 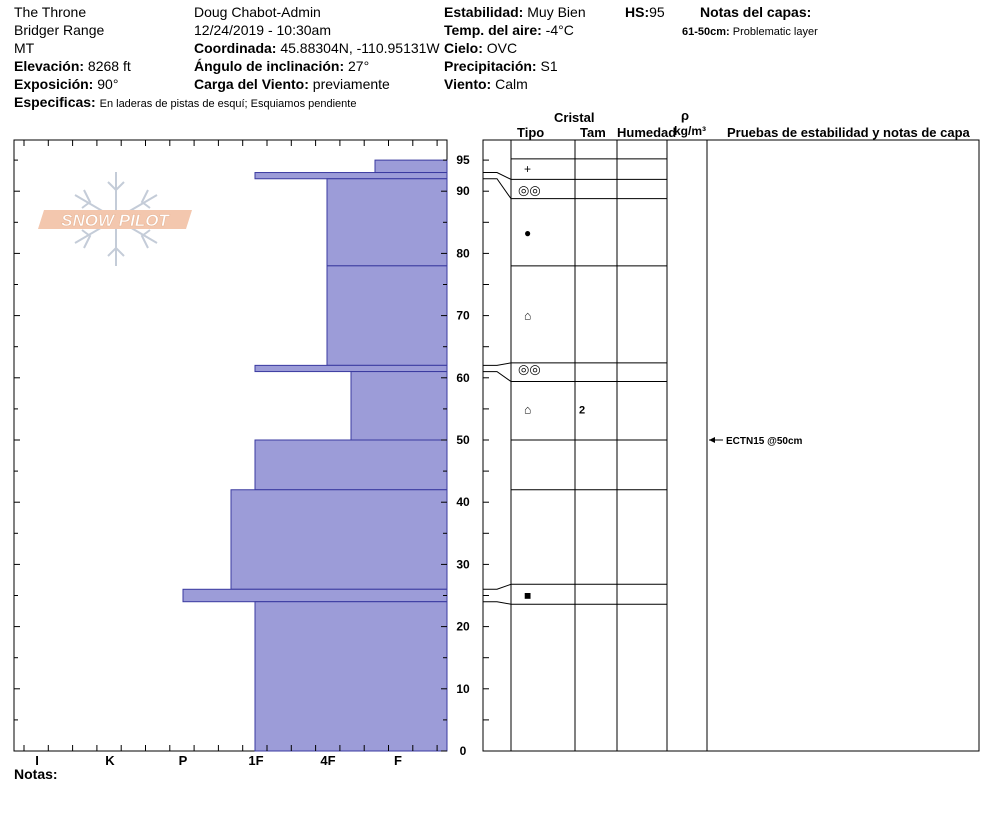 What do you see at coordinates (351, 84) in the screenshot?
I see `wind-load-value: previamente` at bounding box center [351, 84].